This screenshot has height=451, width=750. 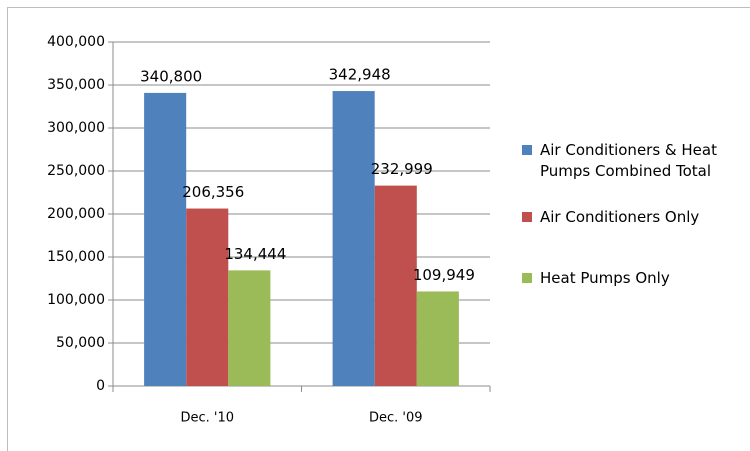 What do you see at coordinates (402, 169) in the screenshot?
I see `data-label: 232,999` at bounding box center [402, 169].